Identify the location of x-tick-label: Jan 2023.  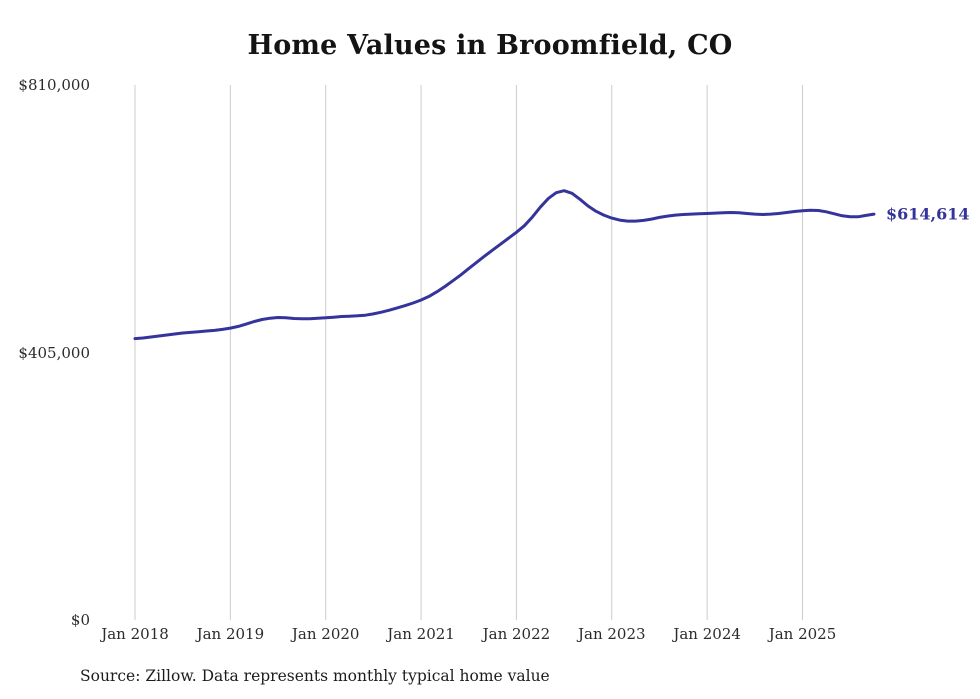
(611, 634).